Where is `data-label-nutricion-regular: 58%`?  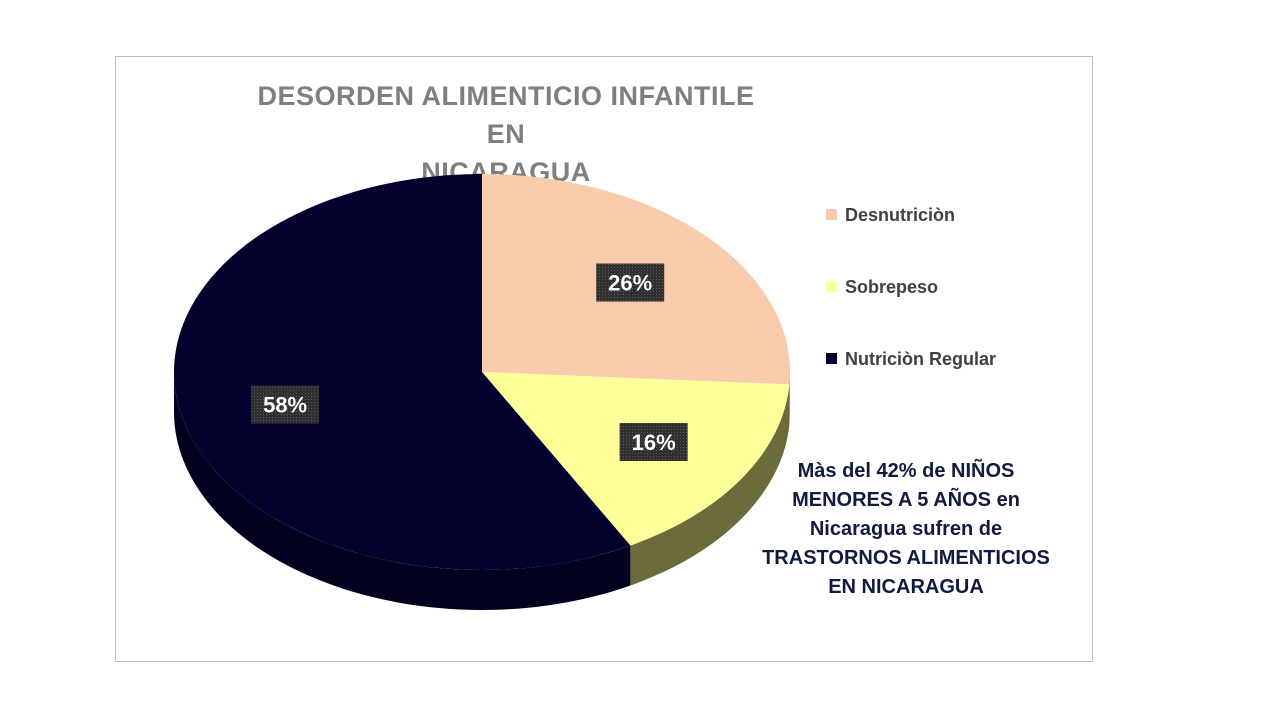
data-label-nutricion-regular: 58% is located at coordinates (285, 404).